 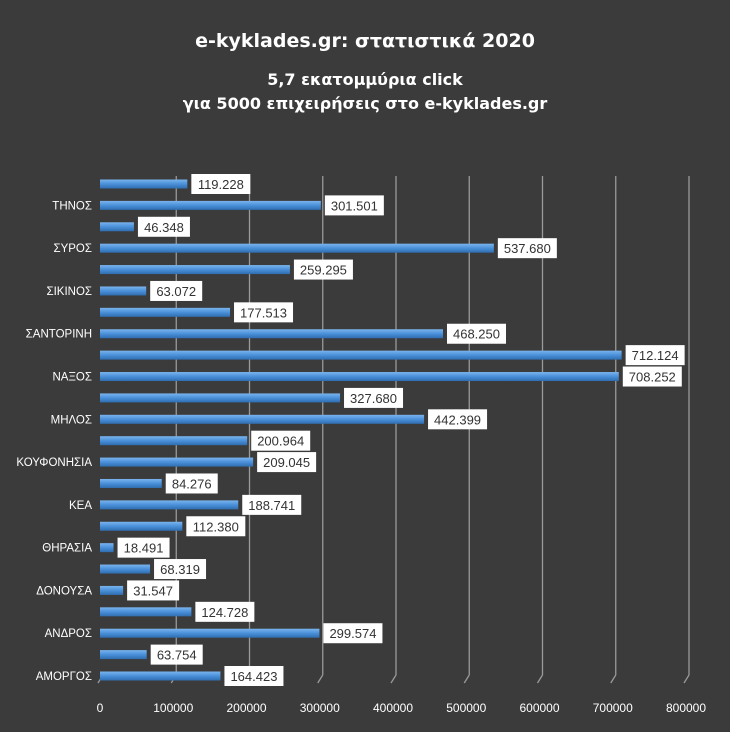 I want to click on data-label: 708.252, so click(x=652, y=377).